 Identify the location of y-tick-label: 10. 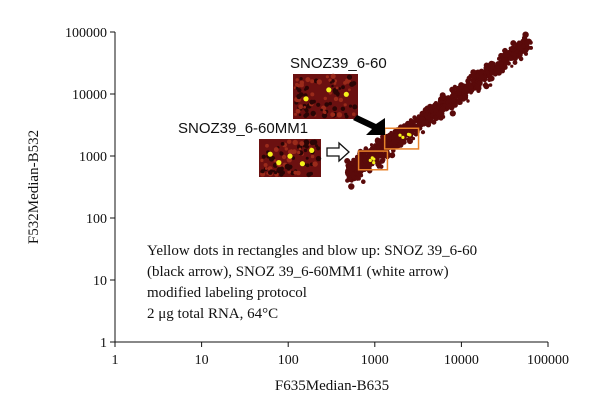
(100, 281).